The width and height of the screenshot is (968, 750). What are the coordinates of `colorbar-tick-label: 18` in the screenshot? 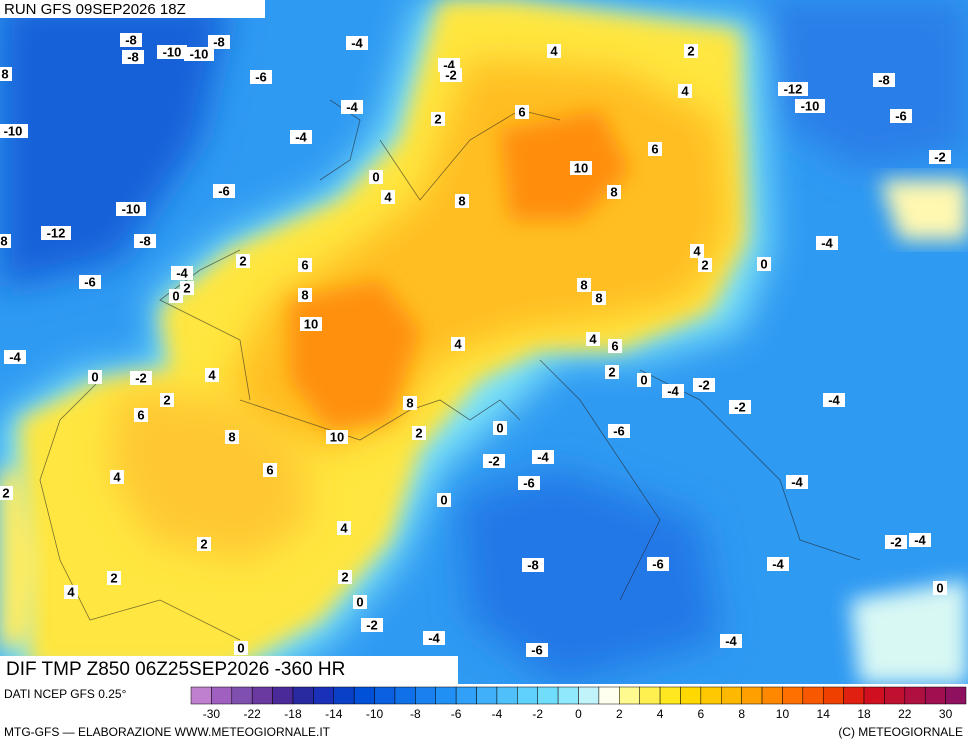 It's located at (864, 714).